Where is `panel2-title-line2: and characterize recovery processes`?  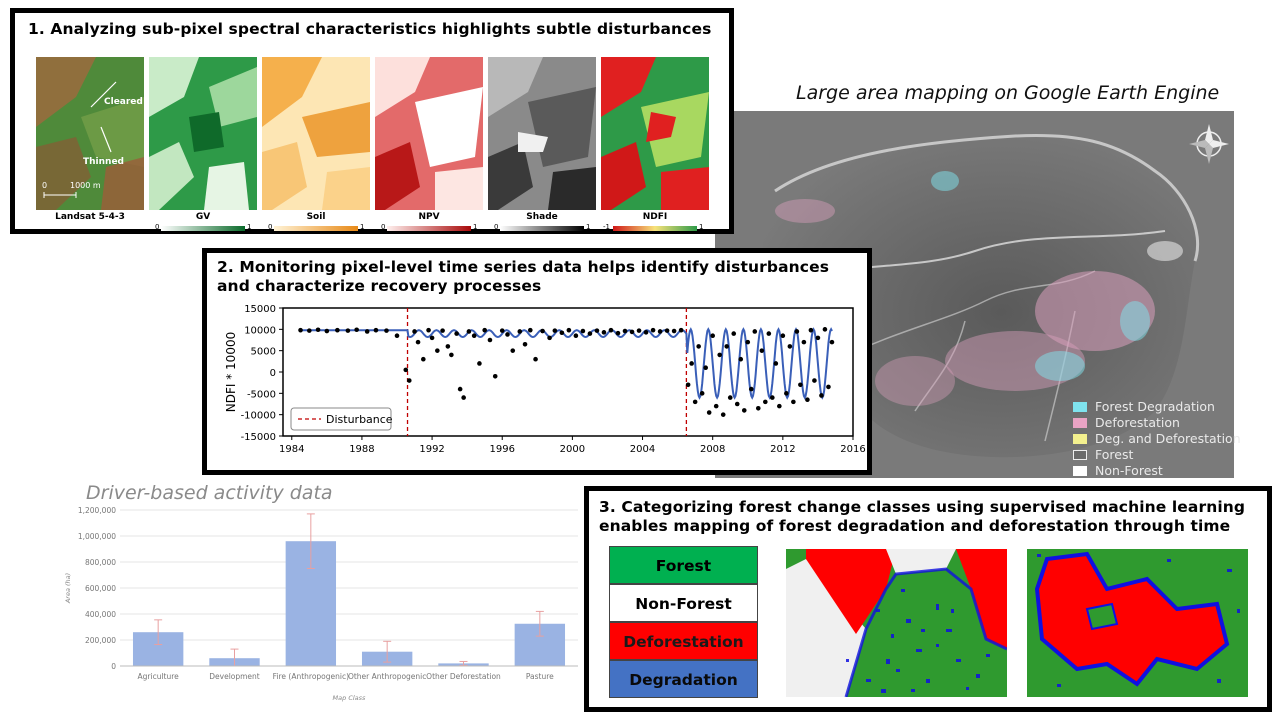 panel2-title-line2: and characterize recovery processes is located at coordinates (379, 286).